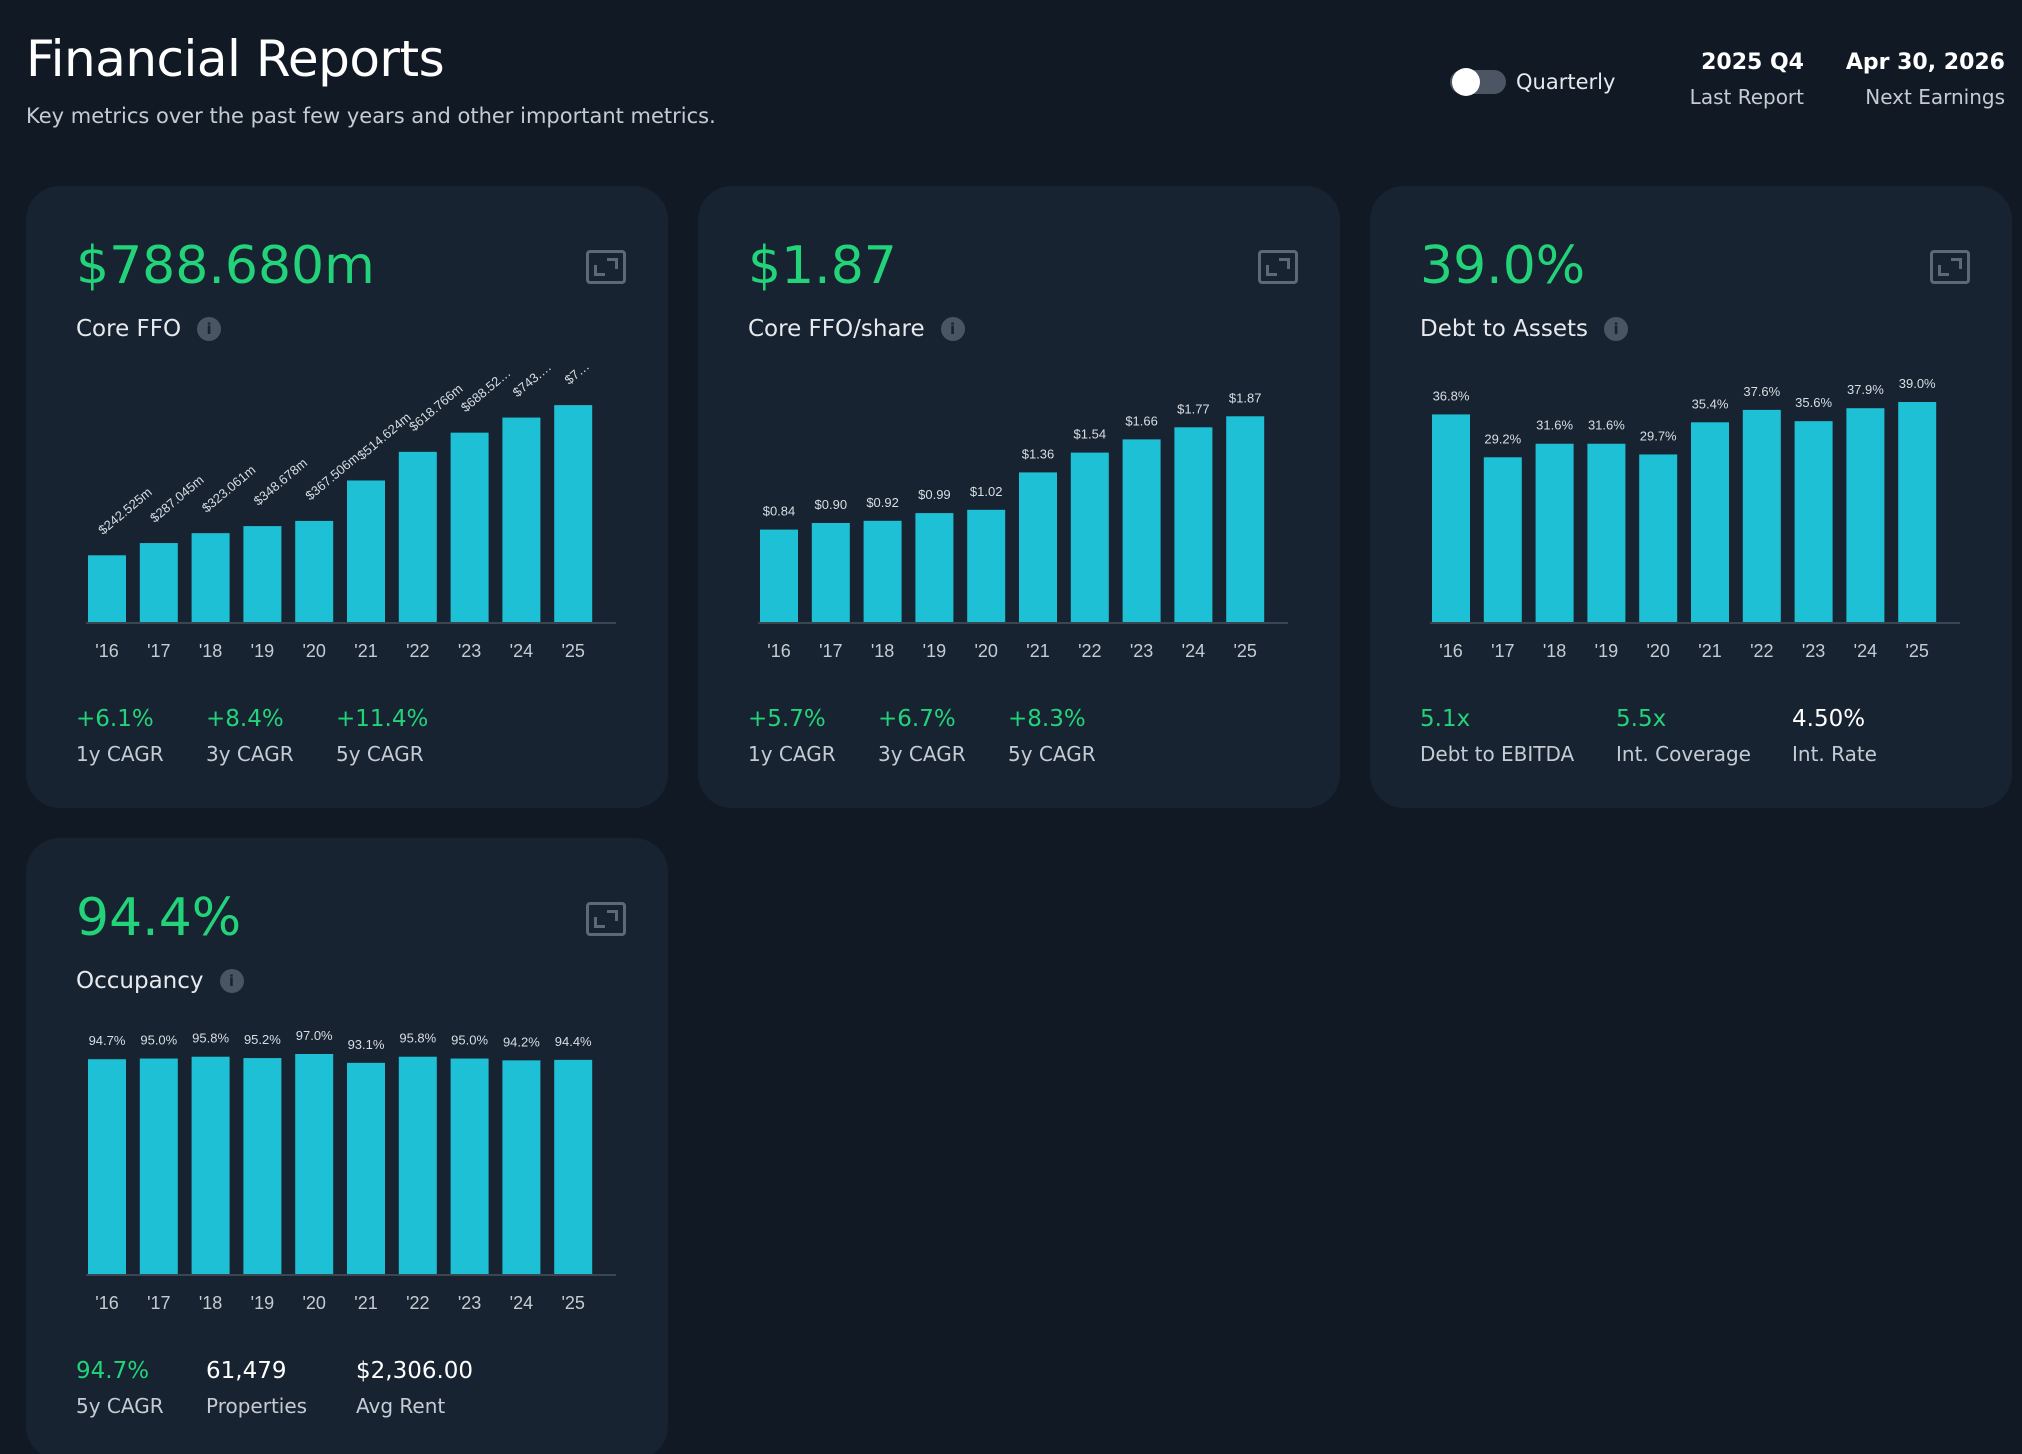 The width and height of the screenshot is (2022, 1454). What do you see at coordinates (1746, 97) in the screenshot?
I see `last-report-label: Last Report` at bounding box center [1746, 97].